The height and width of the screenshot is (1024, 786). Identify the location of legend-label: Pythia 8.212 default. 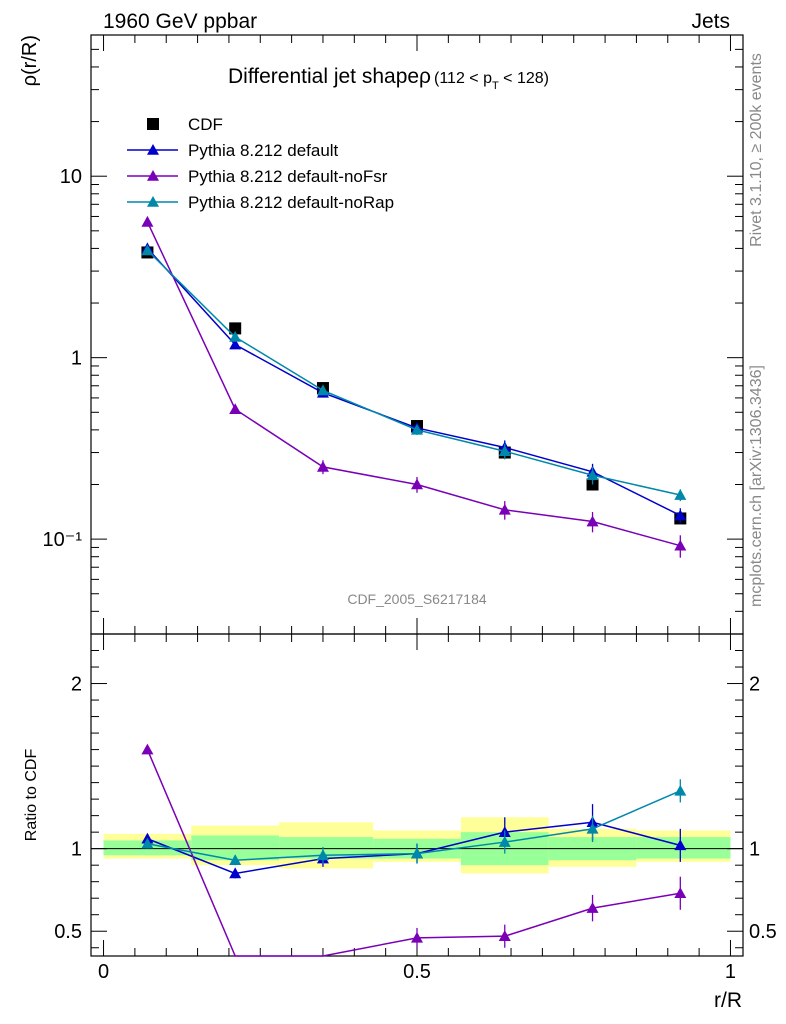
(263, 150).